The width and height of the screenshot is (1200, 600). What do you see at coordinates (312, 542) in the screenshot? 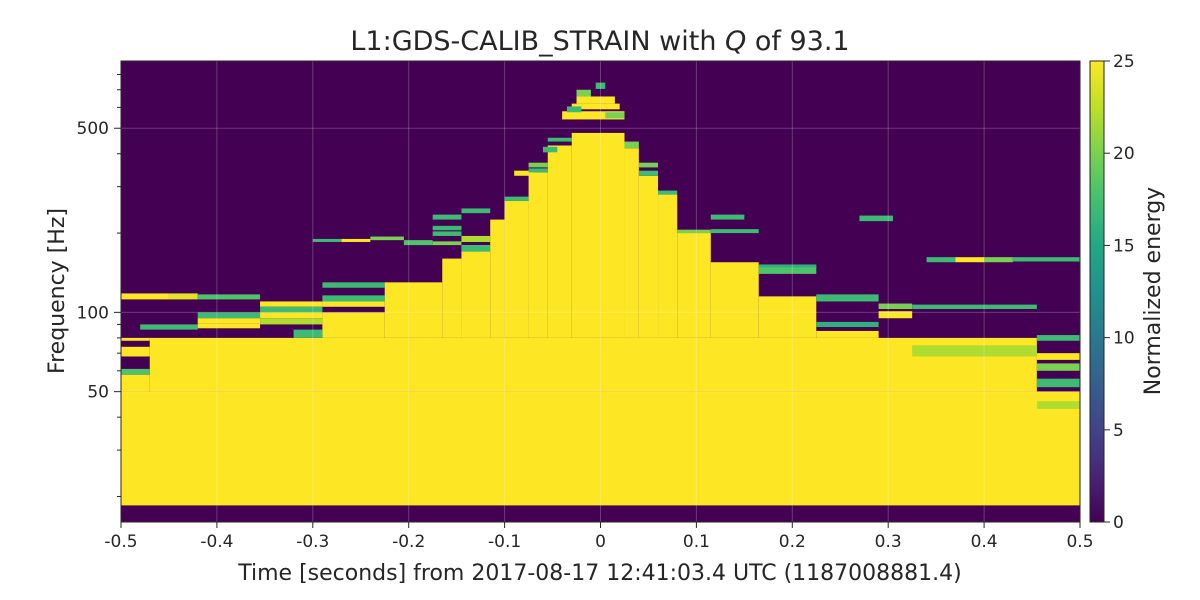
I see `x-tick-label: -0.3` at bounding box center [312, 542].